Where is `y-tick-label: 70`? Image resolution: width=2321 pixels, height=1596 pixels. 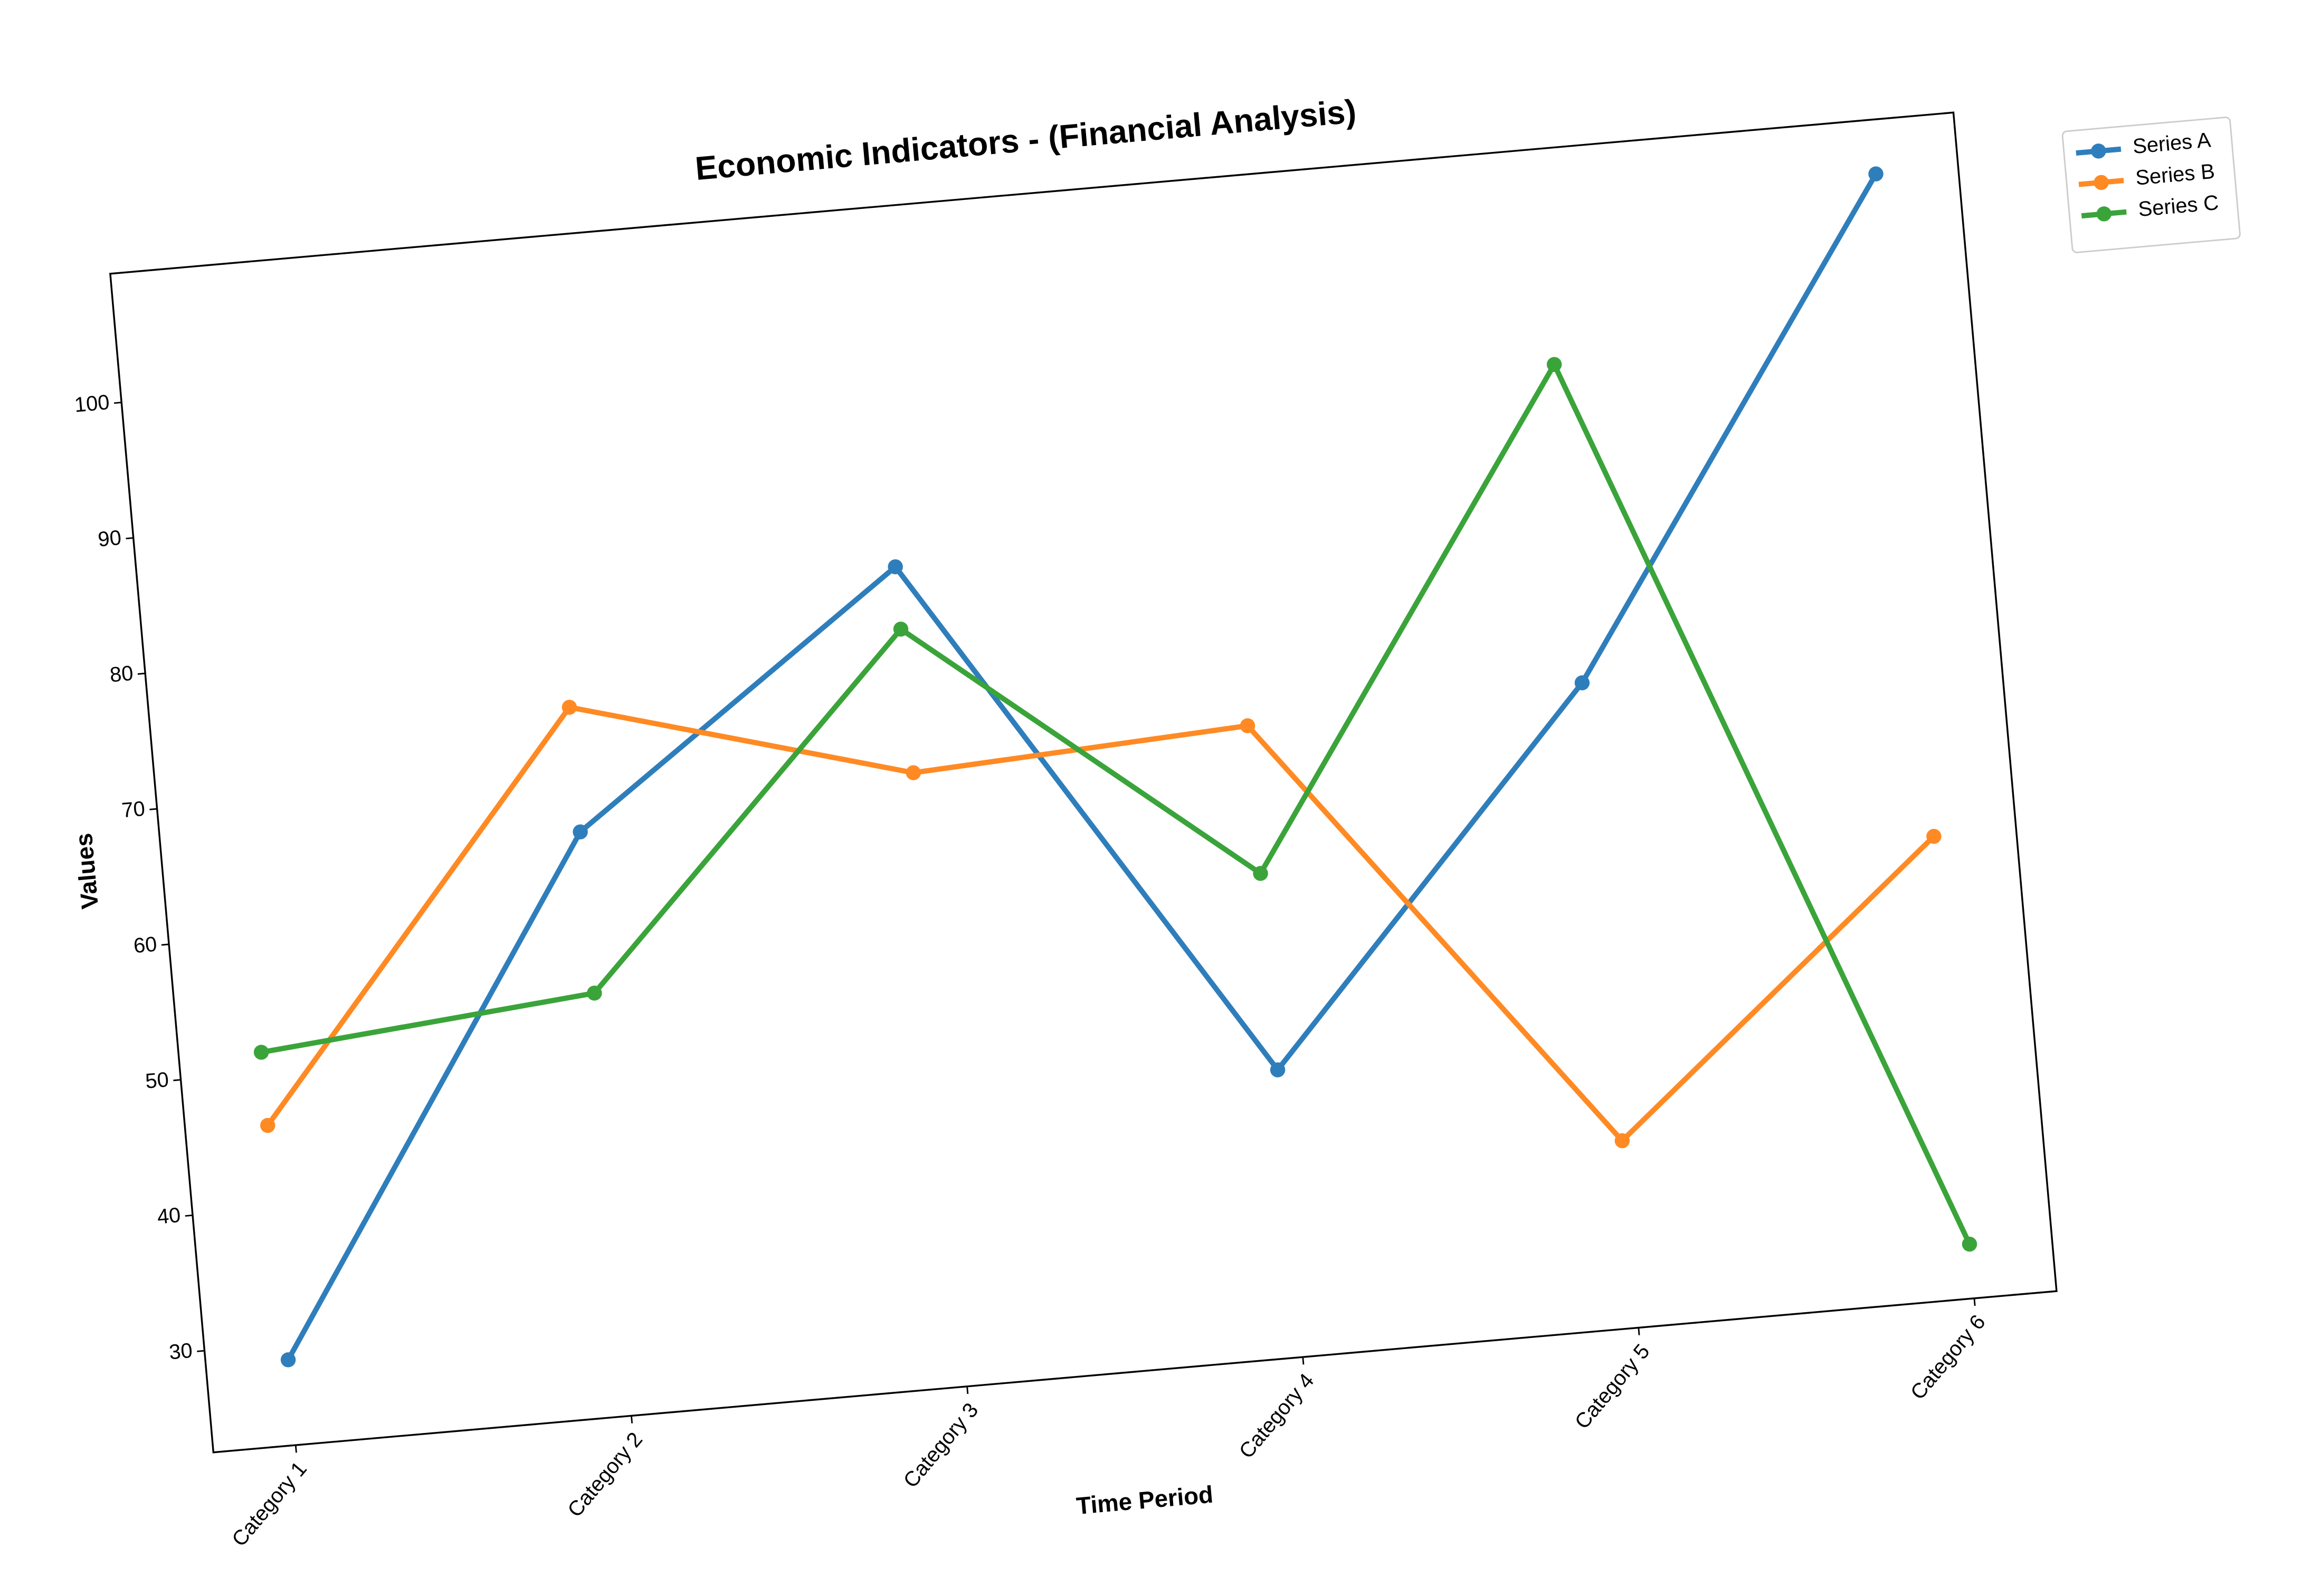
y-tick-label: 70 is located at coordinates (133, 810).